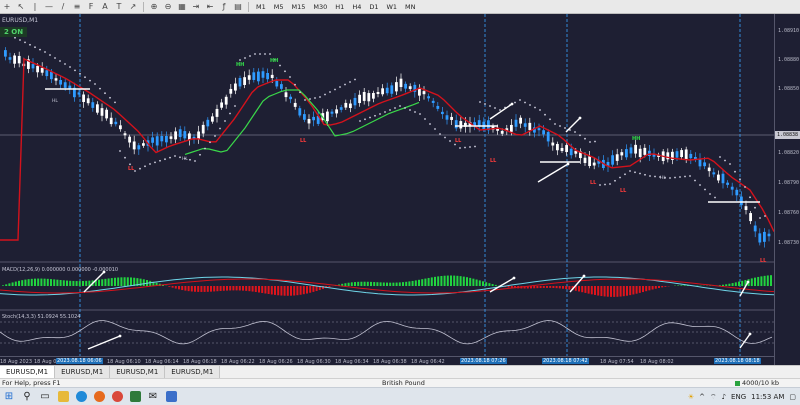  I want to click on autoscroll-icon: ⇥, so click(196, 6).